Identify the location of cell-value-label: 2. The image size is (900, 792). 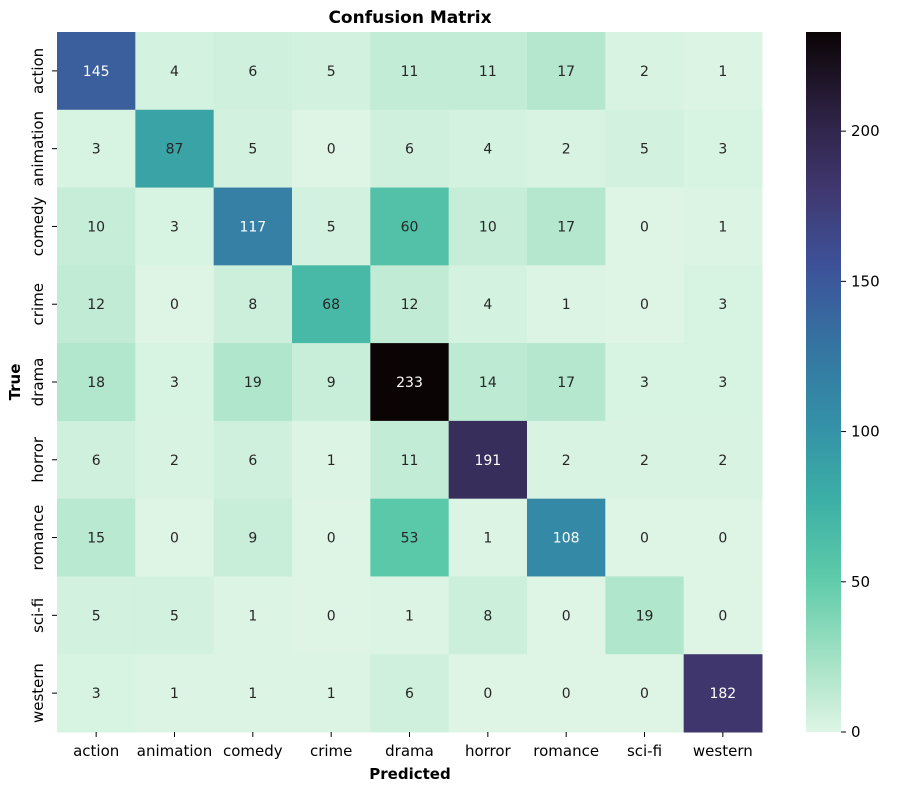
(644, 461).